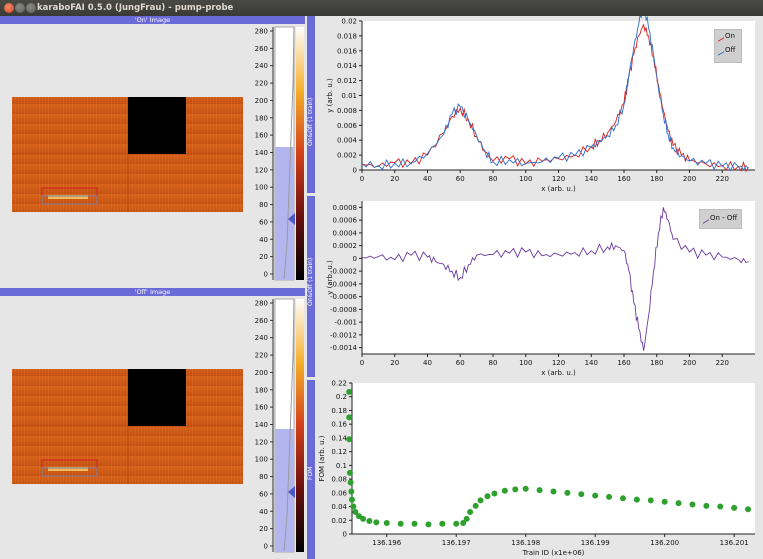 The width and height of the screenshot is (763, 559). Describe the element at coordinates (706, 218) in the screenshot. I see `diff-legend-swatch` at that location.